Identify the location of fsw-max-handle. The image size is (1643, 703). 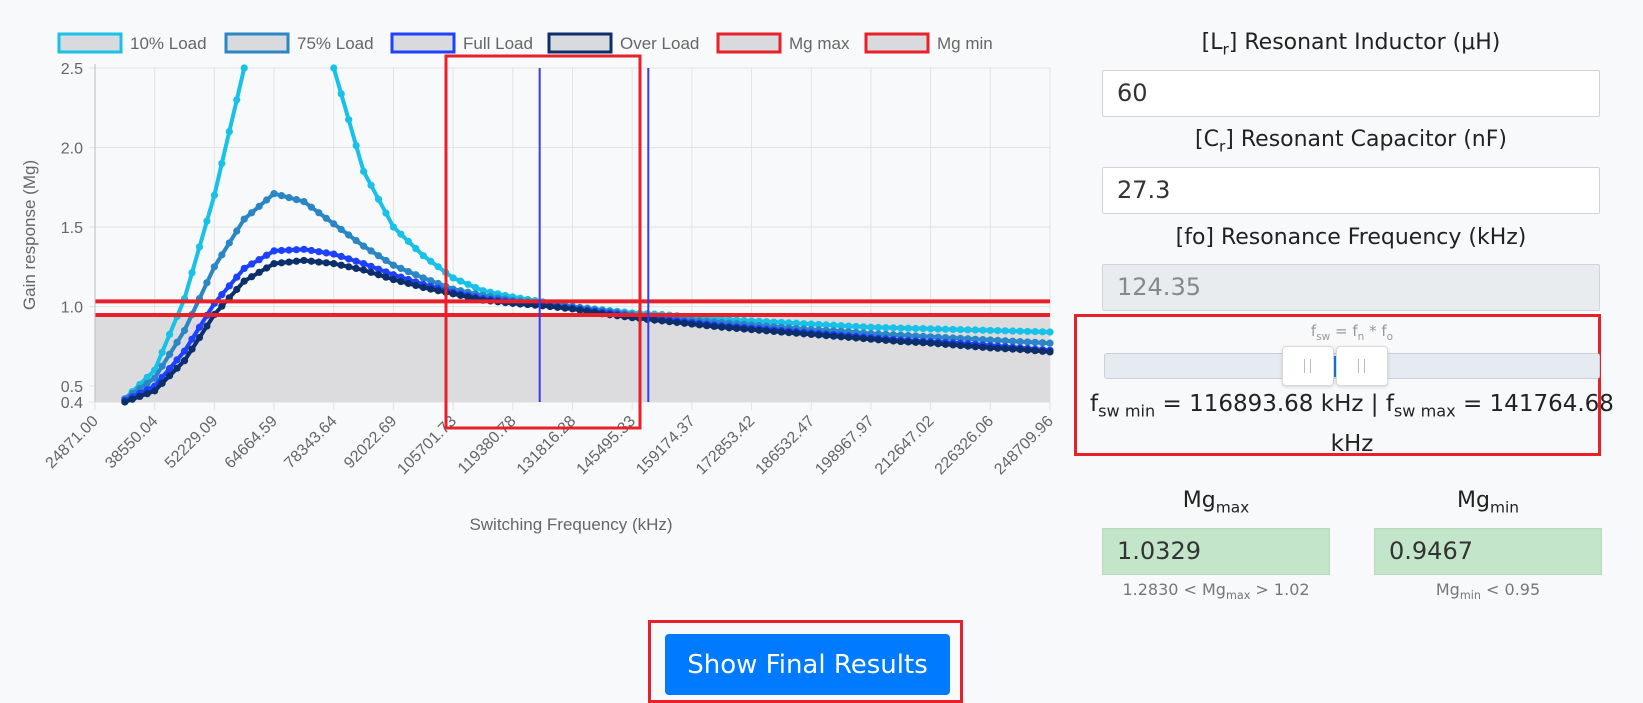
(1362, 366).